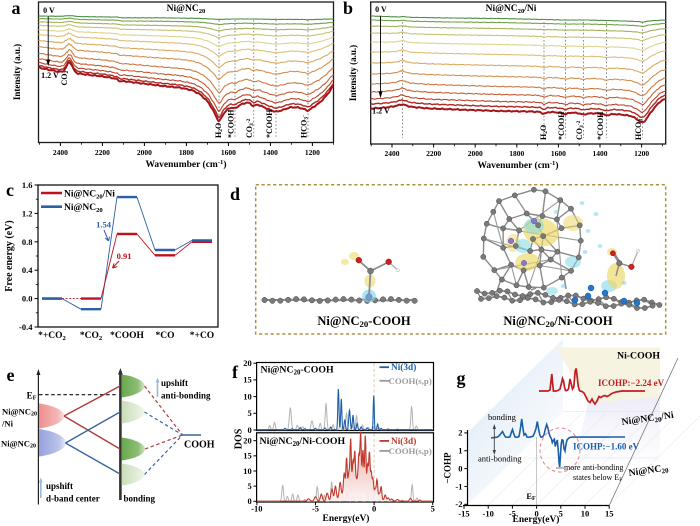  I want to click on svg-text: 0.8, so click(27, 242).